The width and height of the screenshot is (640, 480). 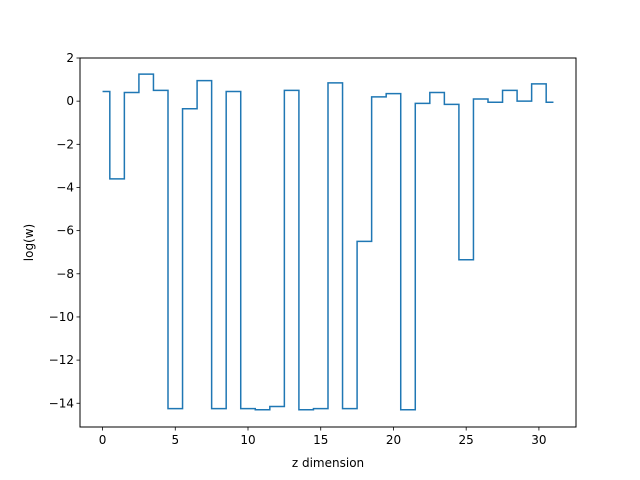 What do you see at coordinates (70, 101) in the screenshot?
I see `y-tick-label: 0` at bounding box center [70, 101].